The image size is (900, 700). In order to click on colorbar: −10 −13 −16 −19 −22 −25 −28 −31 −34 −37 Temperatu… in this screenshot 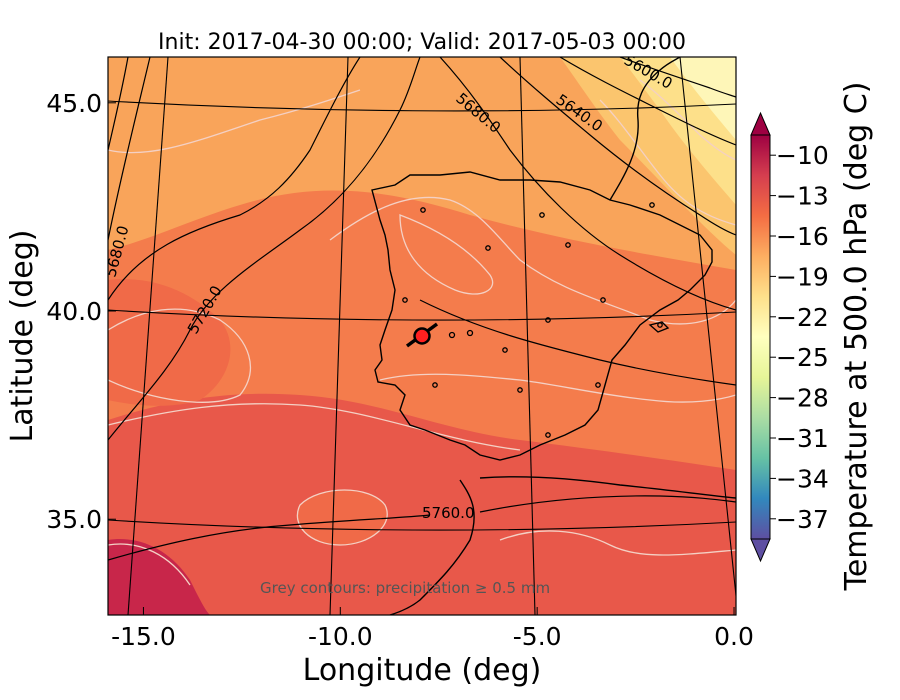, I will do `click(812, 337)`.